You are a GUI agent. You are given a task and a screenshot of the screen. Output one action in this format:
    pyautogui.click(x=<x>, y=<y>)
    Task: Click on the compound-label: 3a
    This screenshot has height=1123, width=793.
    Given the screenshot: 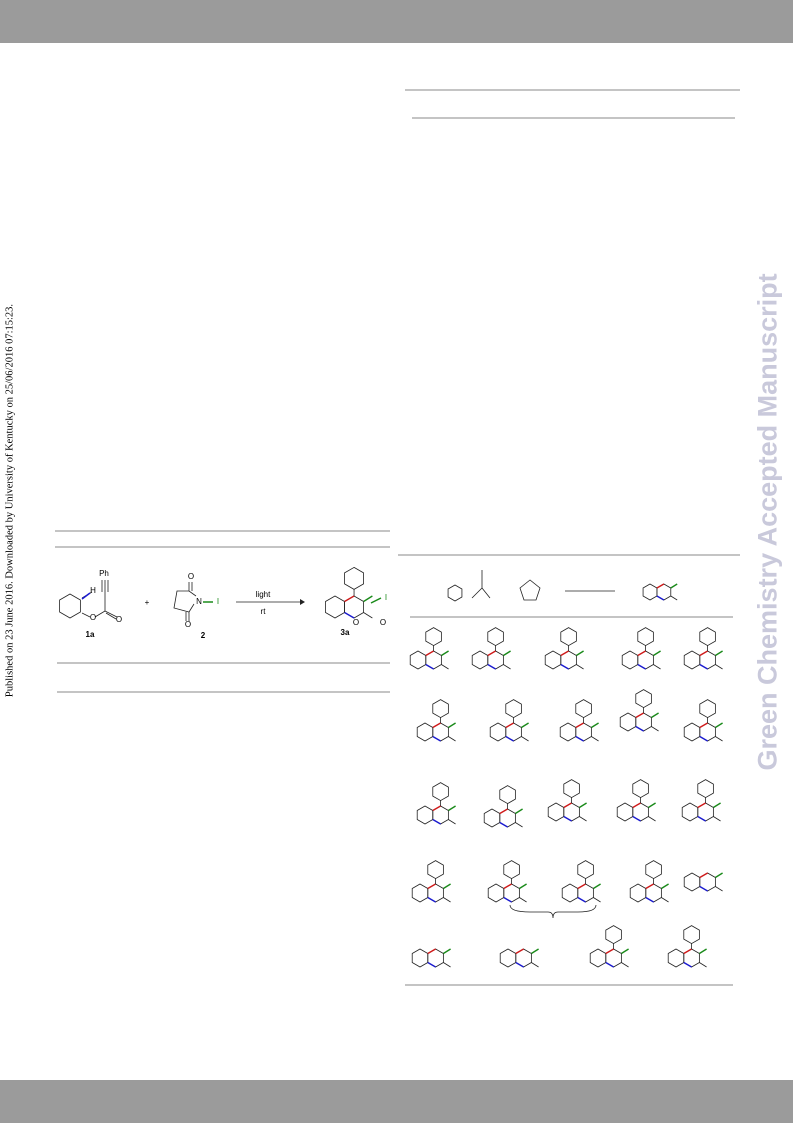 What is the action you would take?
    pyautogui.click(x=345, y=632)
    